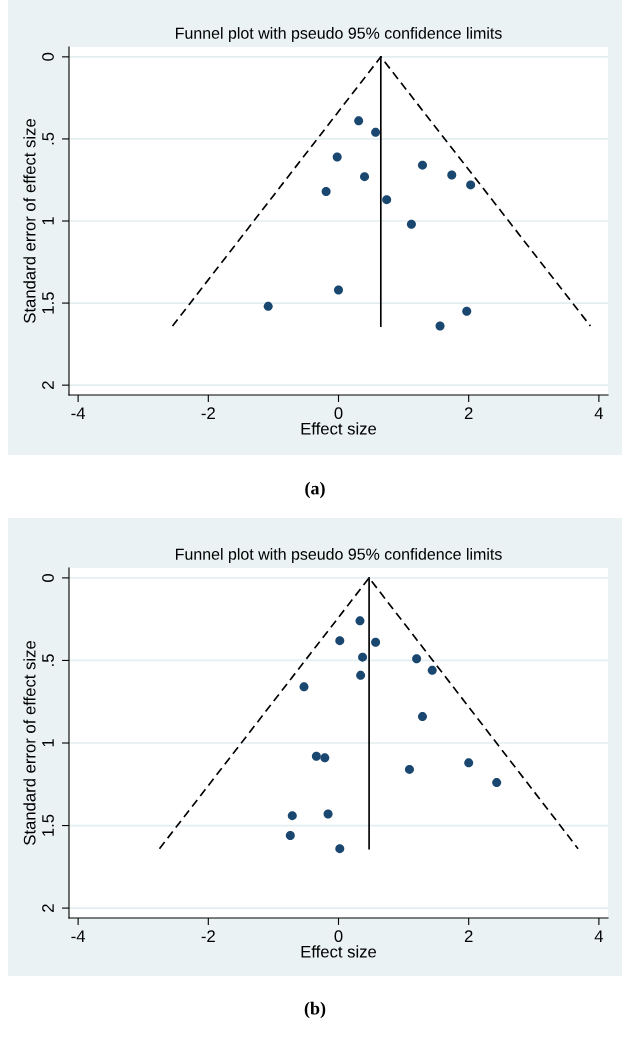  What do you see at coordinates (315, 490) in the screenshot?
I see `text: (a)` at bounding box center [315, 490].